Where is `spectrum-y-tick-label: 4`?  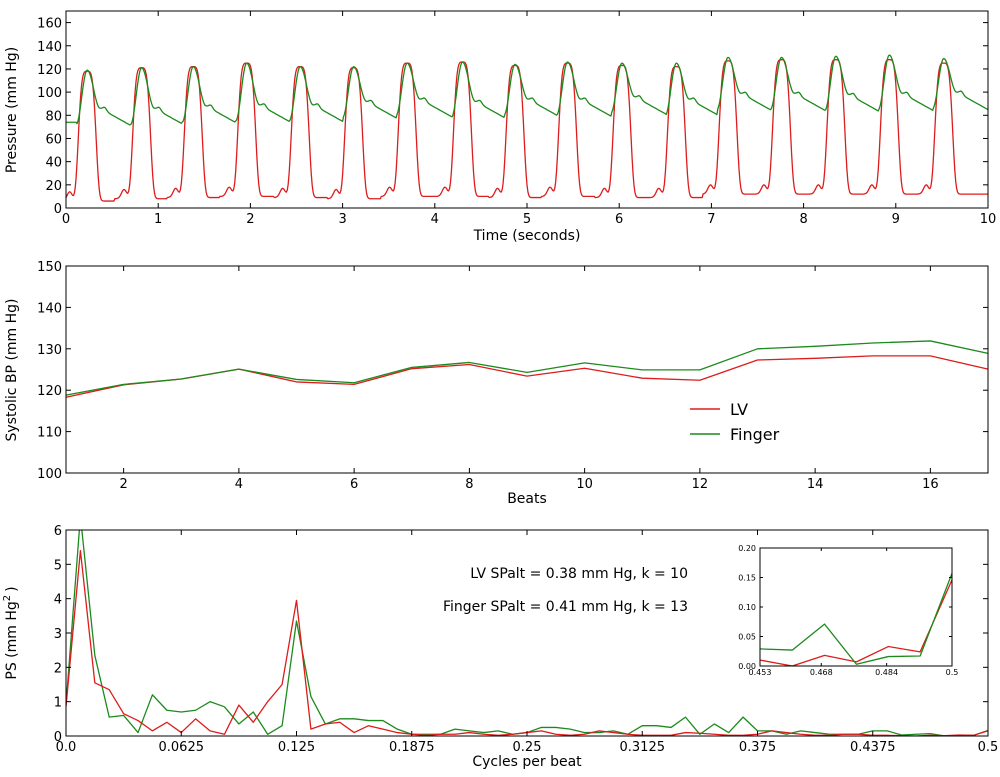 spectrum-y-tick-label: 4 is located at coordinates (58, 600).